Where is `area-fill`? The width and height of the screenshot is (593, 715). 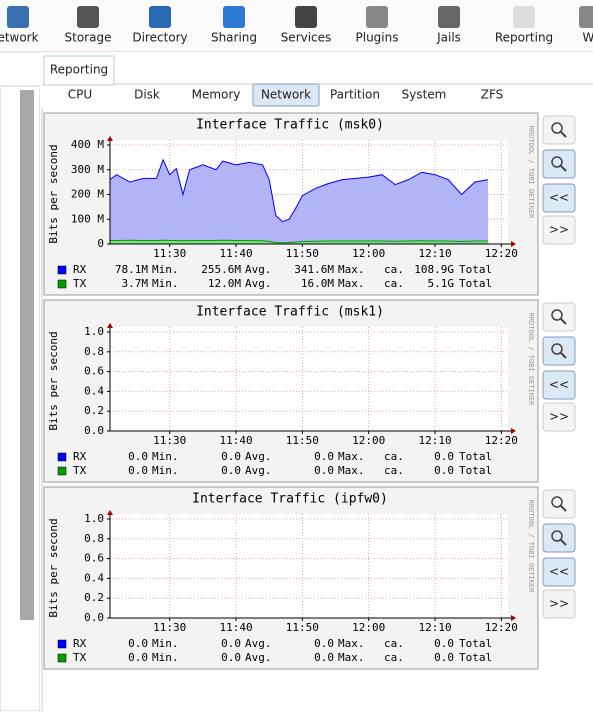
area-fill is located at coordinates (299, 201).